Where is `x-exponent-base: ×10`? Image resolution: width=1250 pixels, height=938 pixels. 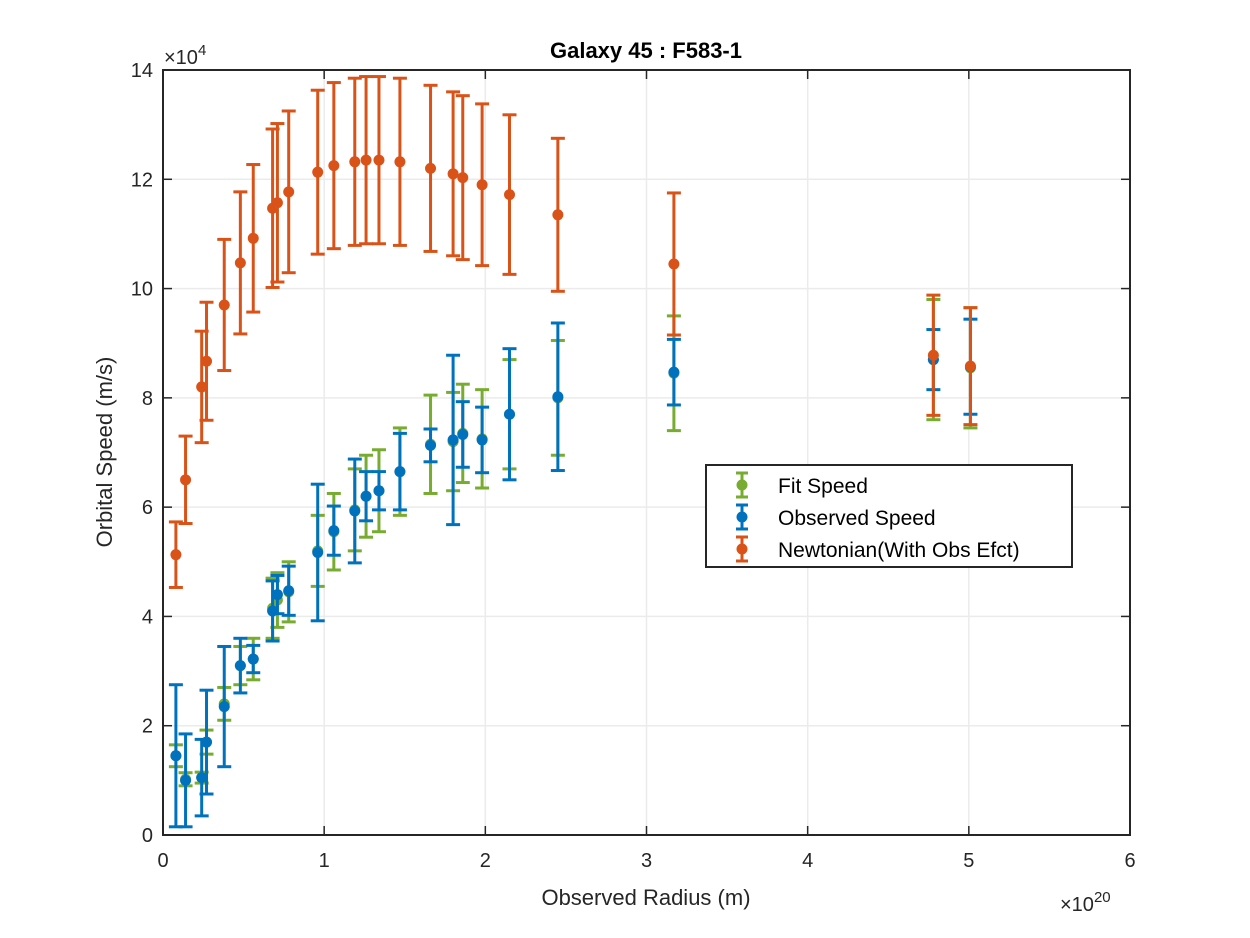
x-exponent-base: ×10 is located at coordinates (1077, 905).